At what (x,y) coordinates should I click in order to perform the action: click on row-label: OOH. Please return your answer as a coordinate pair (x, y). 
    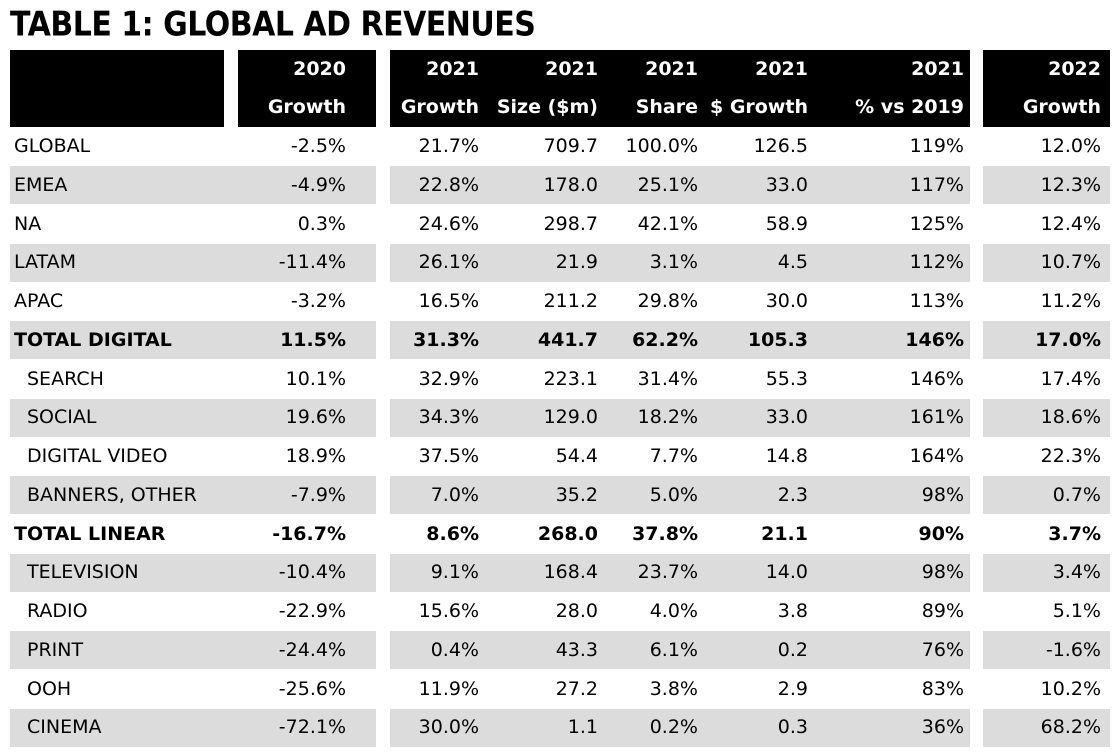
    Looking at the image, I should click on (49, 688).